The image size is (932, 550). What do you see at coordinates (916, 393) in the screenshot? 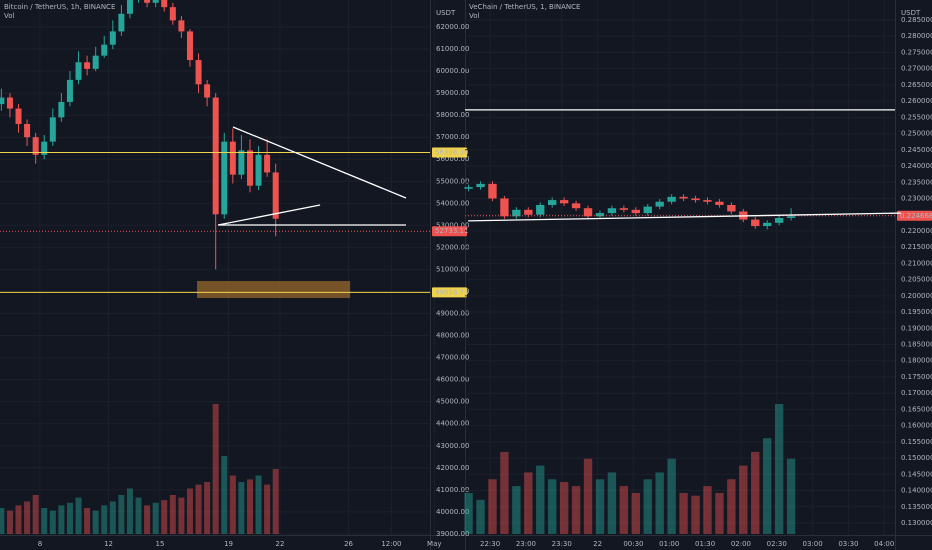
I see `y-tick-label: 0.170000` at bounding box center [916, 393].